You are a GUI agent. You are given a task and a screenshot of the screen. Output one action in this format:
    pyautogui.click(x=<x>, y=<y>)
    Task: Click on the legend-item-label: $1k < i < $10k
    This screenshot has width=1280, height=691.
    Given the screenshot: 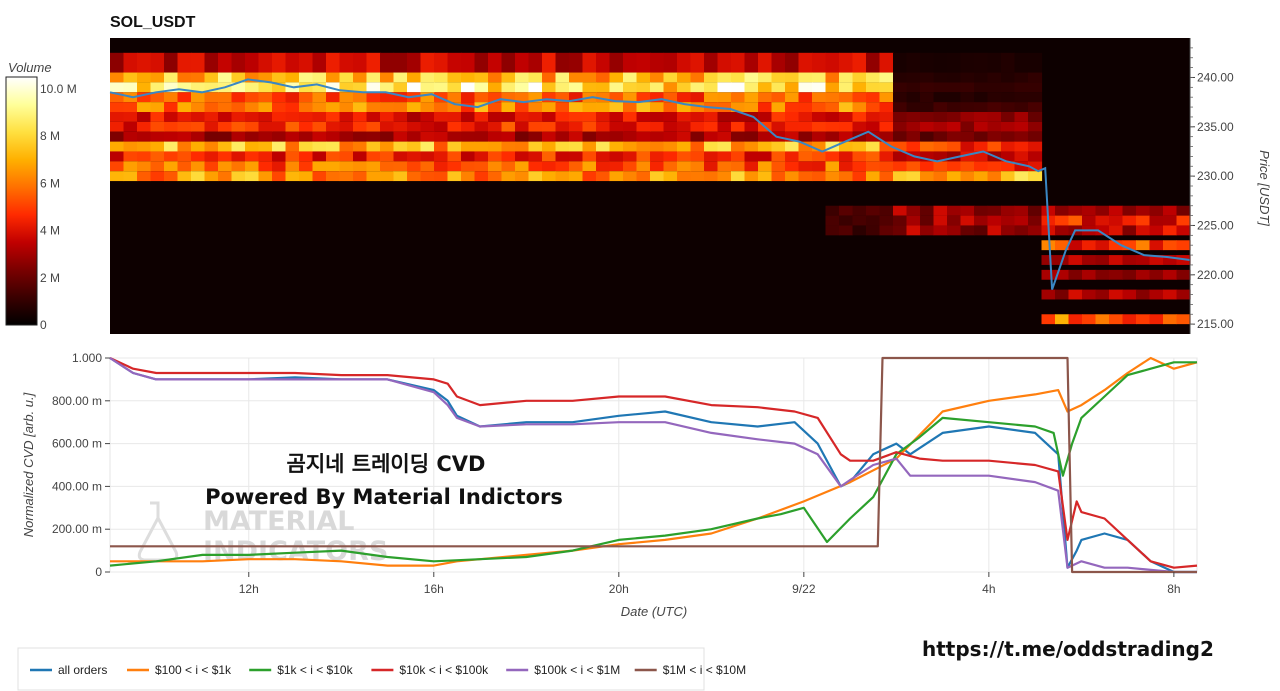 What is the action you would take?
    pyautogui.click(x=315, y=670)
    